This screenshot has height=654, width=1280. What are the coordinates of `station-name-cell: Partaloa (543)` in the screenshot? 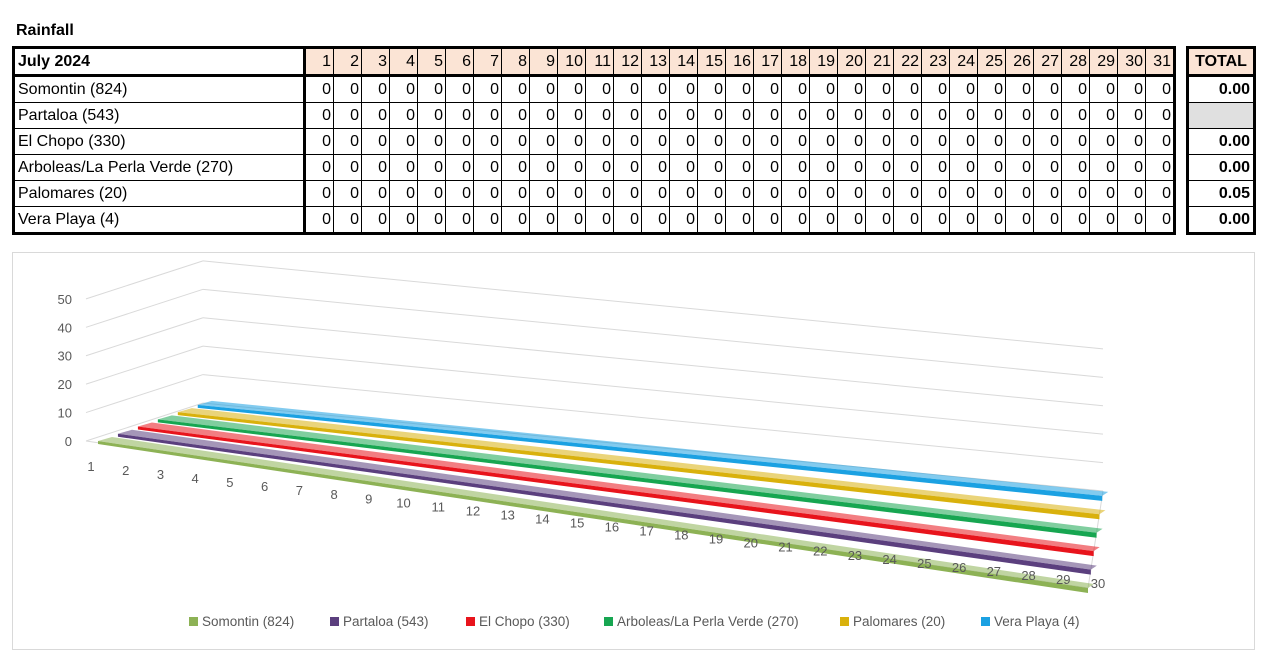 It's located at (159, 115).